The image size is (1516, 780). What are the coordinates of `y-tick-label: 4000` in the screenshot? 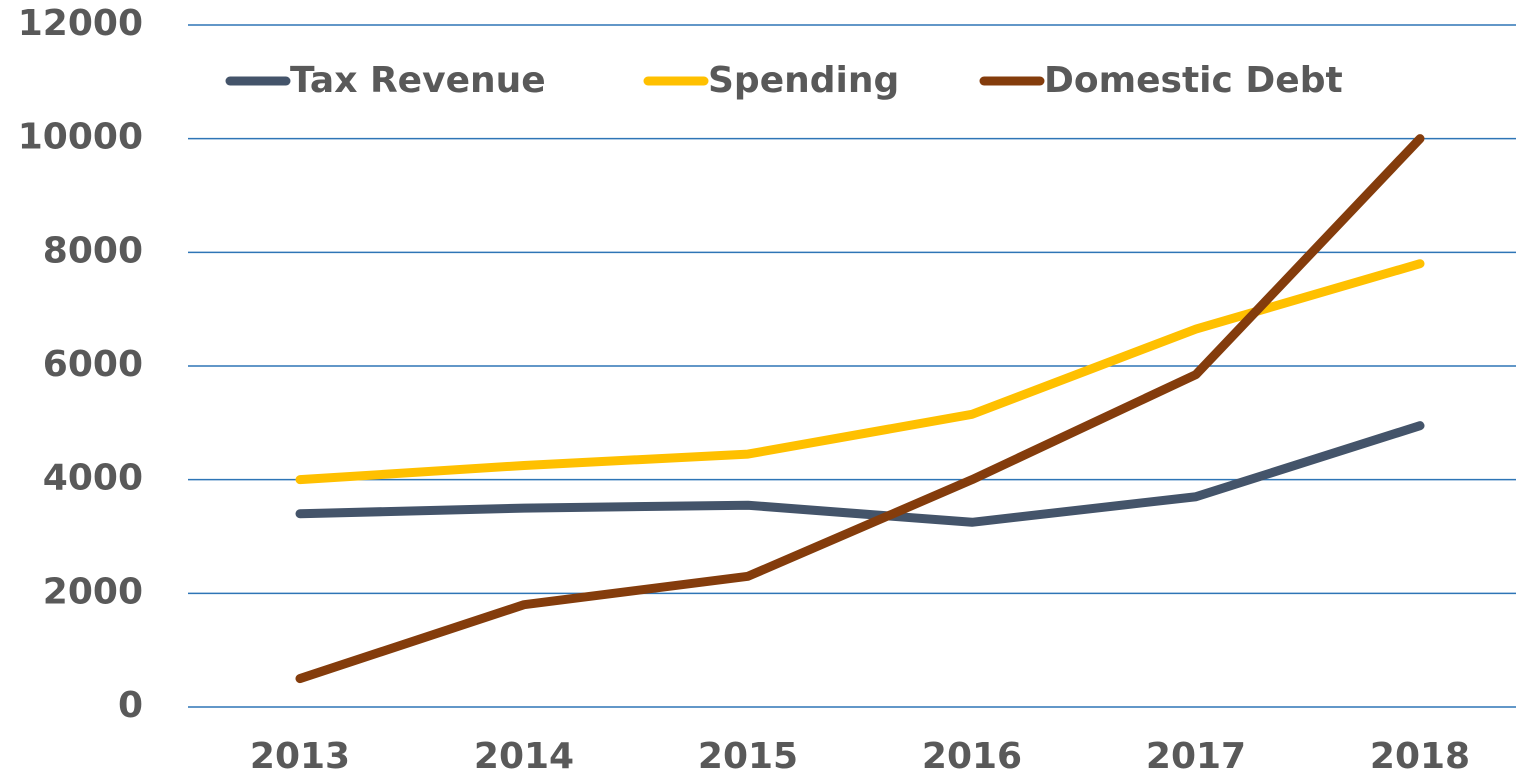 It's located at (93, 478).